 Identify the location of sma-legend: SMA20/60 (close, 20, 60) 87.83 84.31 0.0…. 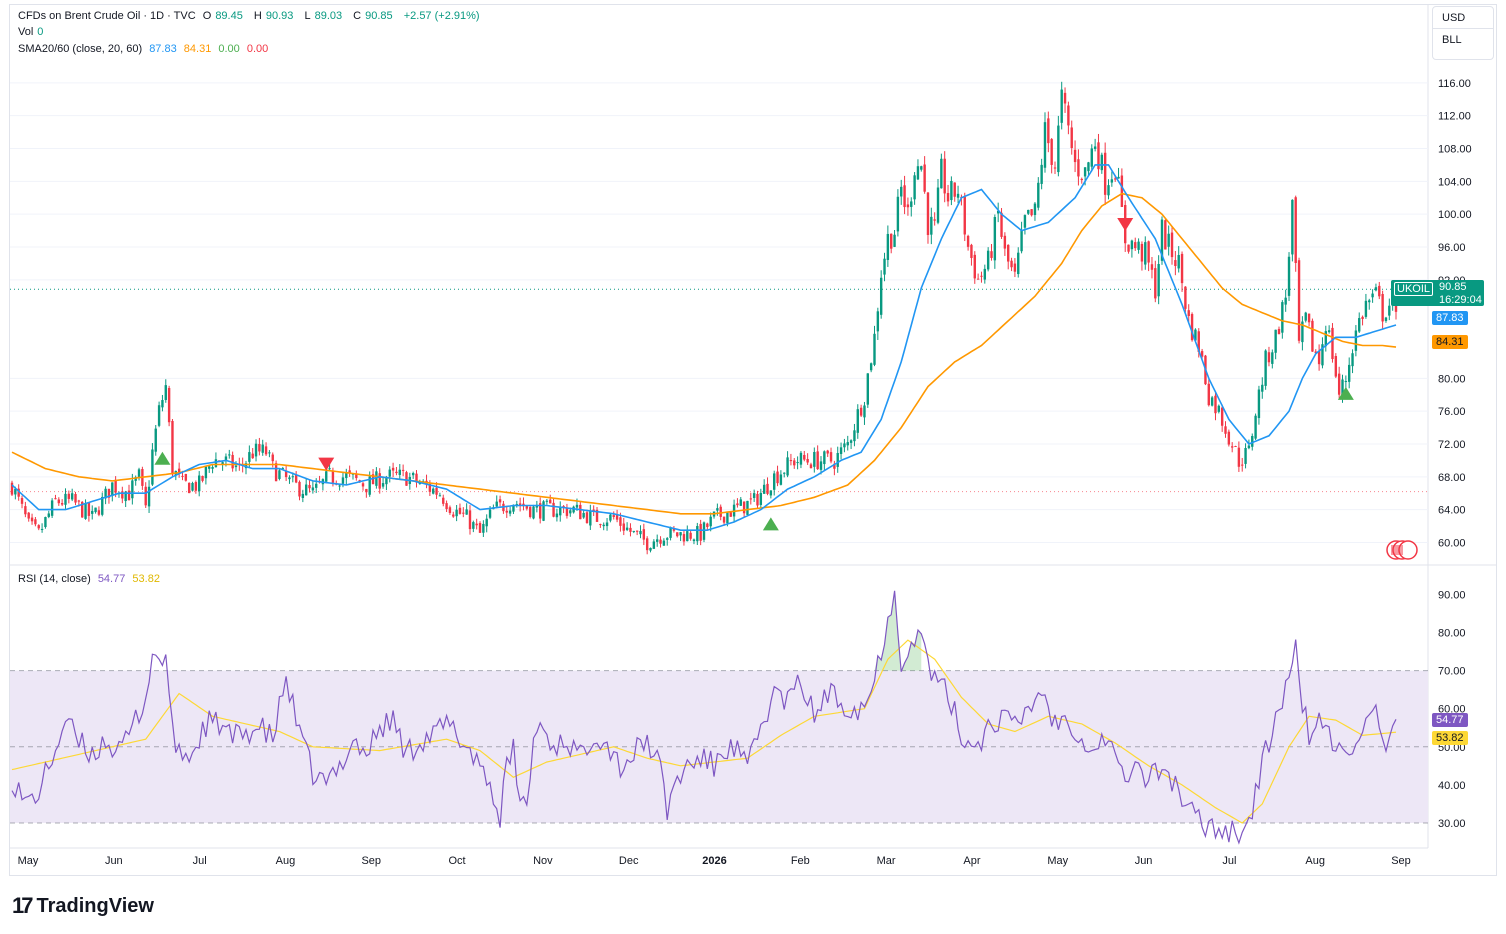
(145, 49).